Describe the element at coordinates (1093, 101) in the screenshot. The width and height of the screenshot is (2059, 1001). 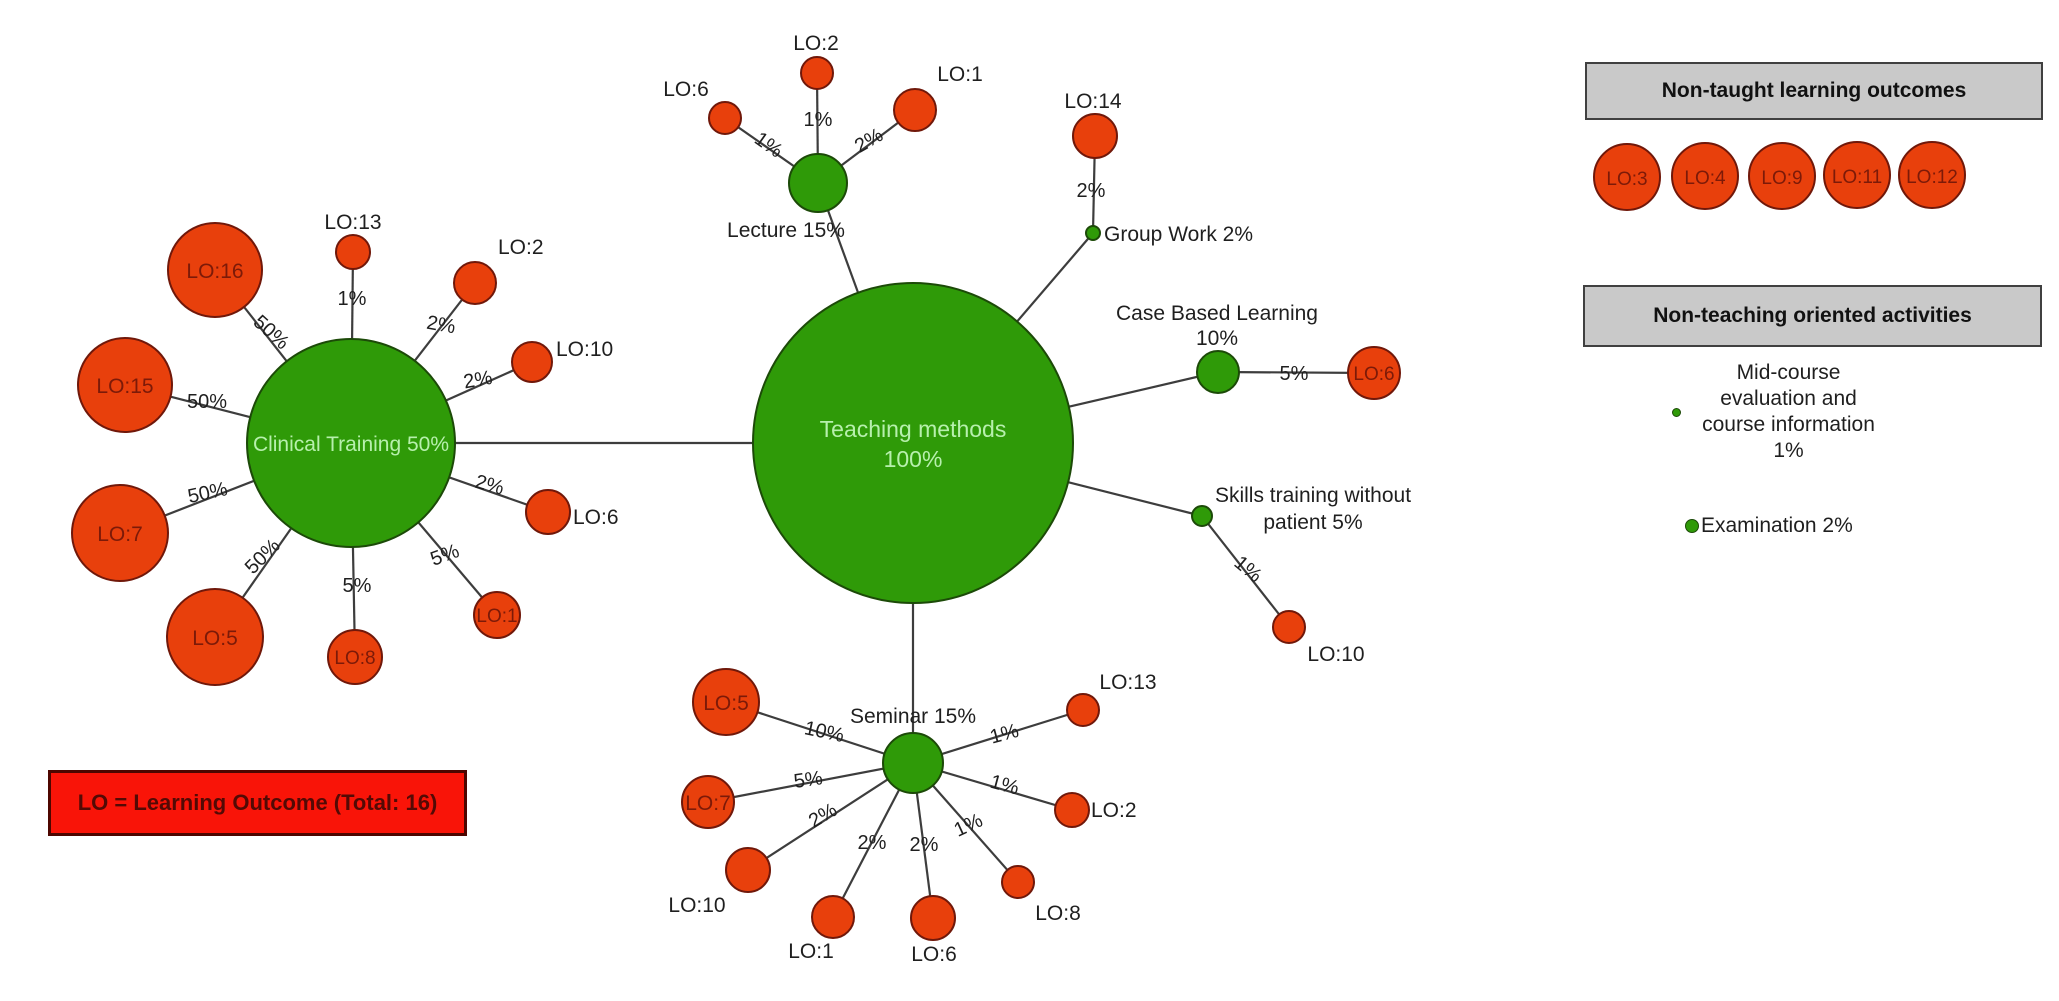
I see `node-label: LO:14` at that location.